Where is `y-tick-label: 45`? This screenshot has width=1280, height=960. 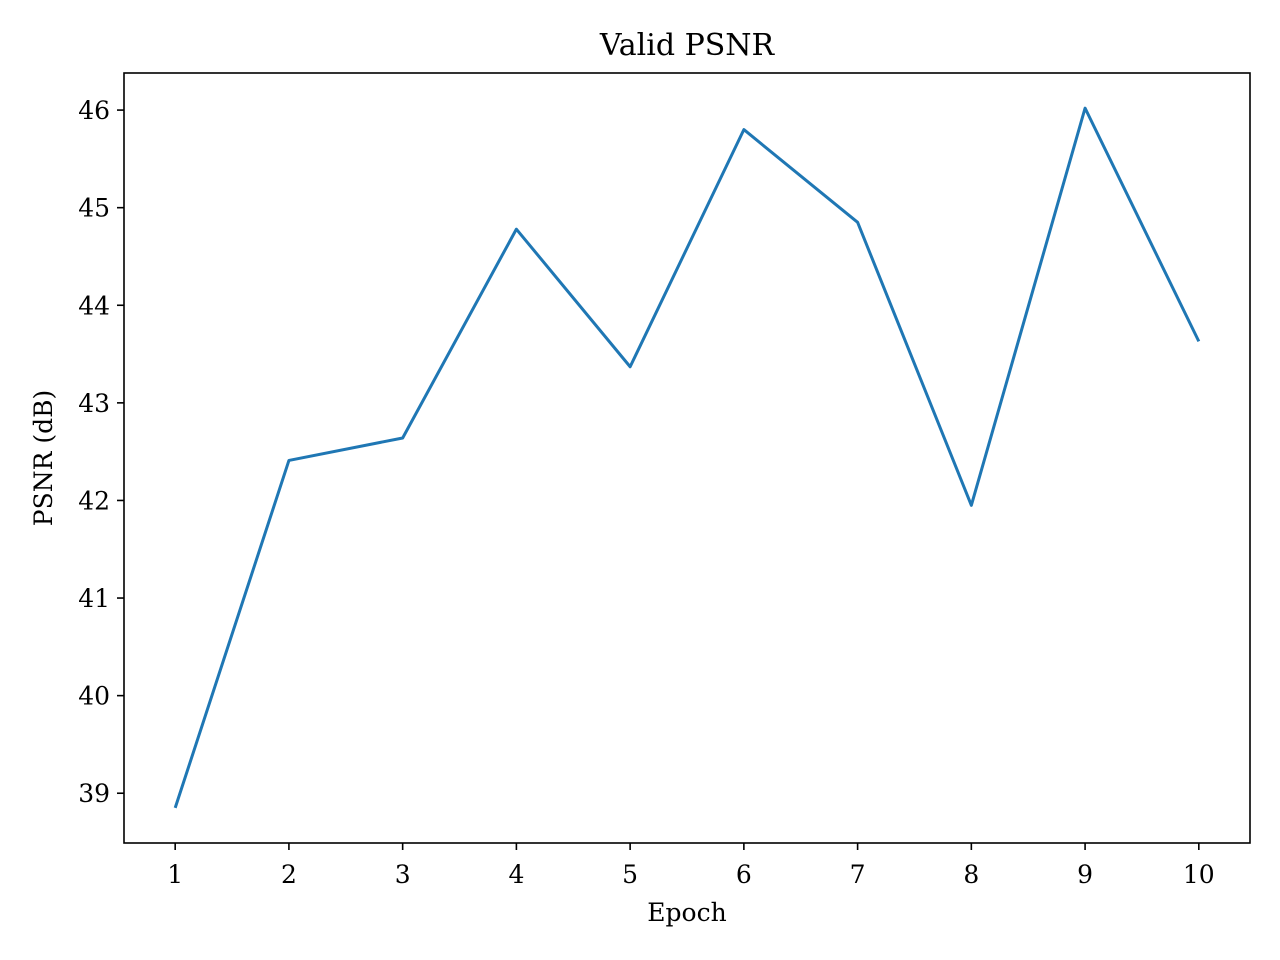
y-tick-label: 45 is located at coordinates (94, 208).